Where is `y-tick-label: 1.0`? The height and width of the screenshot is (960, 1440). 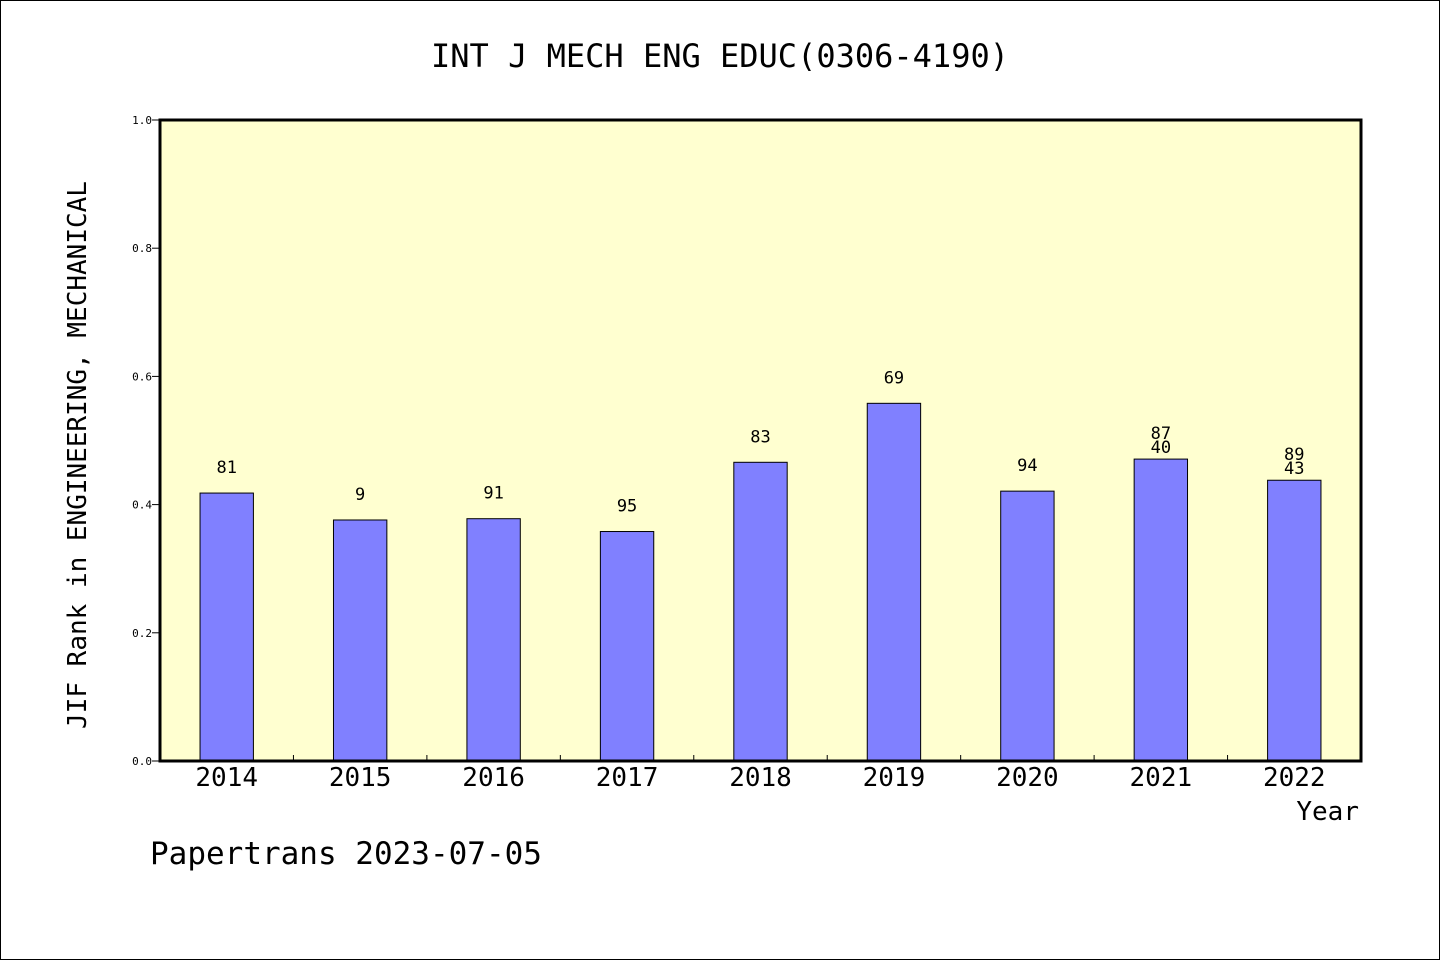
y-tick-label: 1.0 is located at coordinates (142, 120).